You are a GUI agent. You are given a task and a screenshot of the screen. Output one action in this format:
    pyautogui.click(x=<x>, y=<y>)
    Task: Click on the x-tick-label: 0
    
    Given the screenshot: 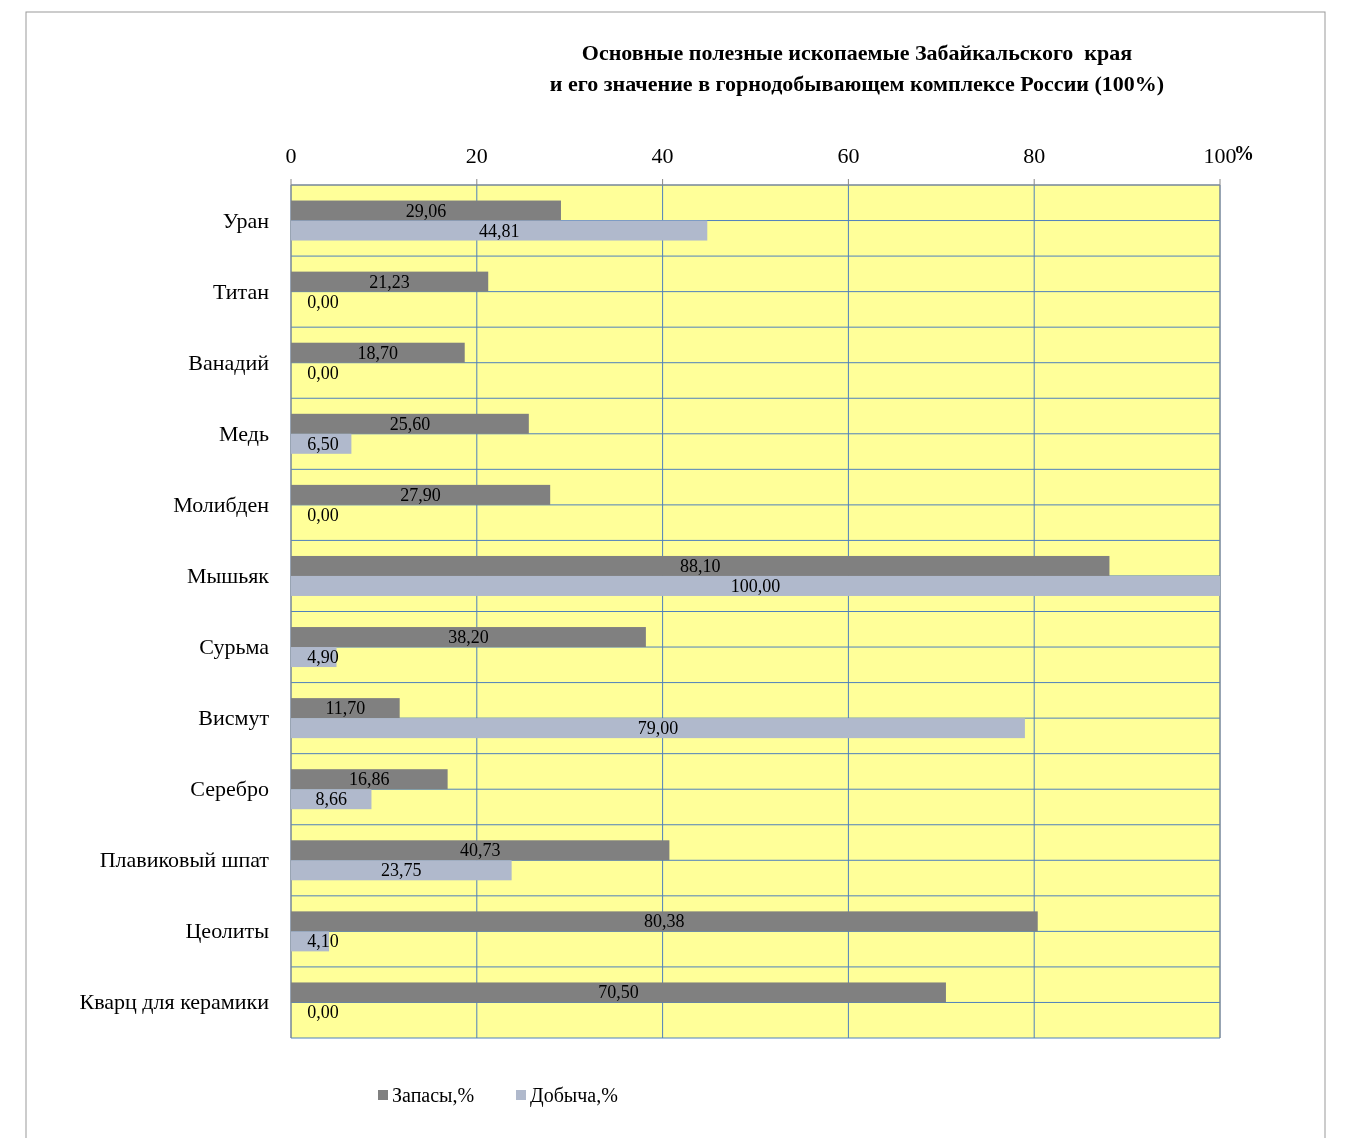 What is the action you would take?
    pyautogui.click(x=291, y=155)
    